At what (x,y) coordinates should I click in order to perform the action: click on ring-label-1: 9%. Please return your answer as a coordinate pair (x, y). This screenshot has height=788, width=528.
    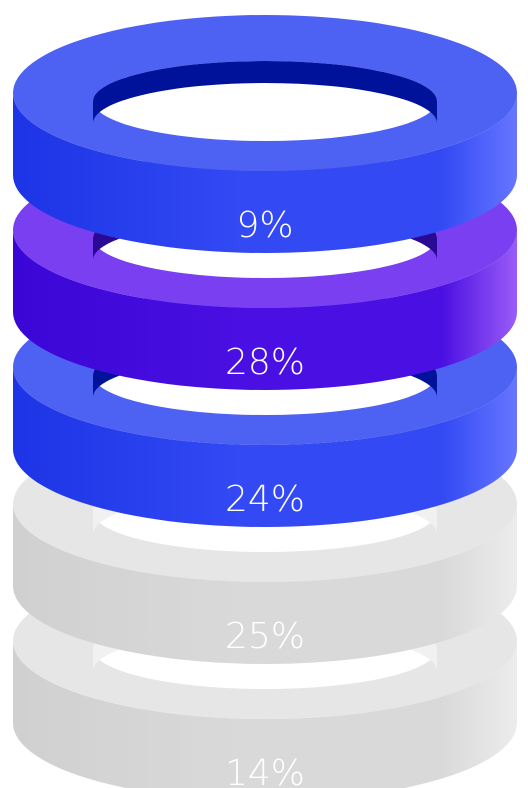
    Looking at the image, I should click on (264, 225).